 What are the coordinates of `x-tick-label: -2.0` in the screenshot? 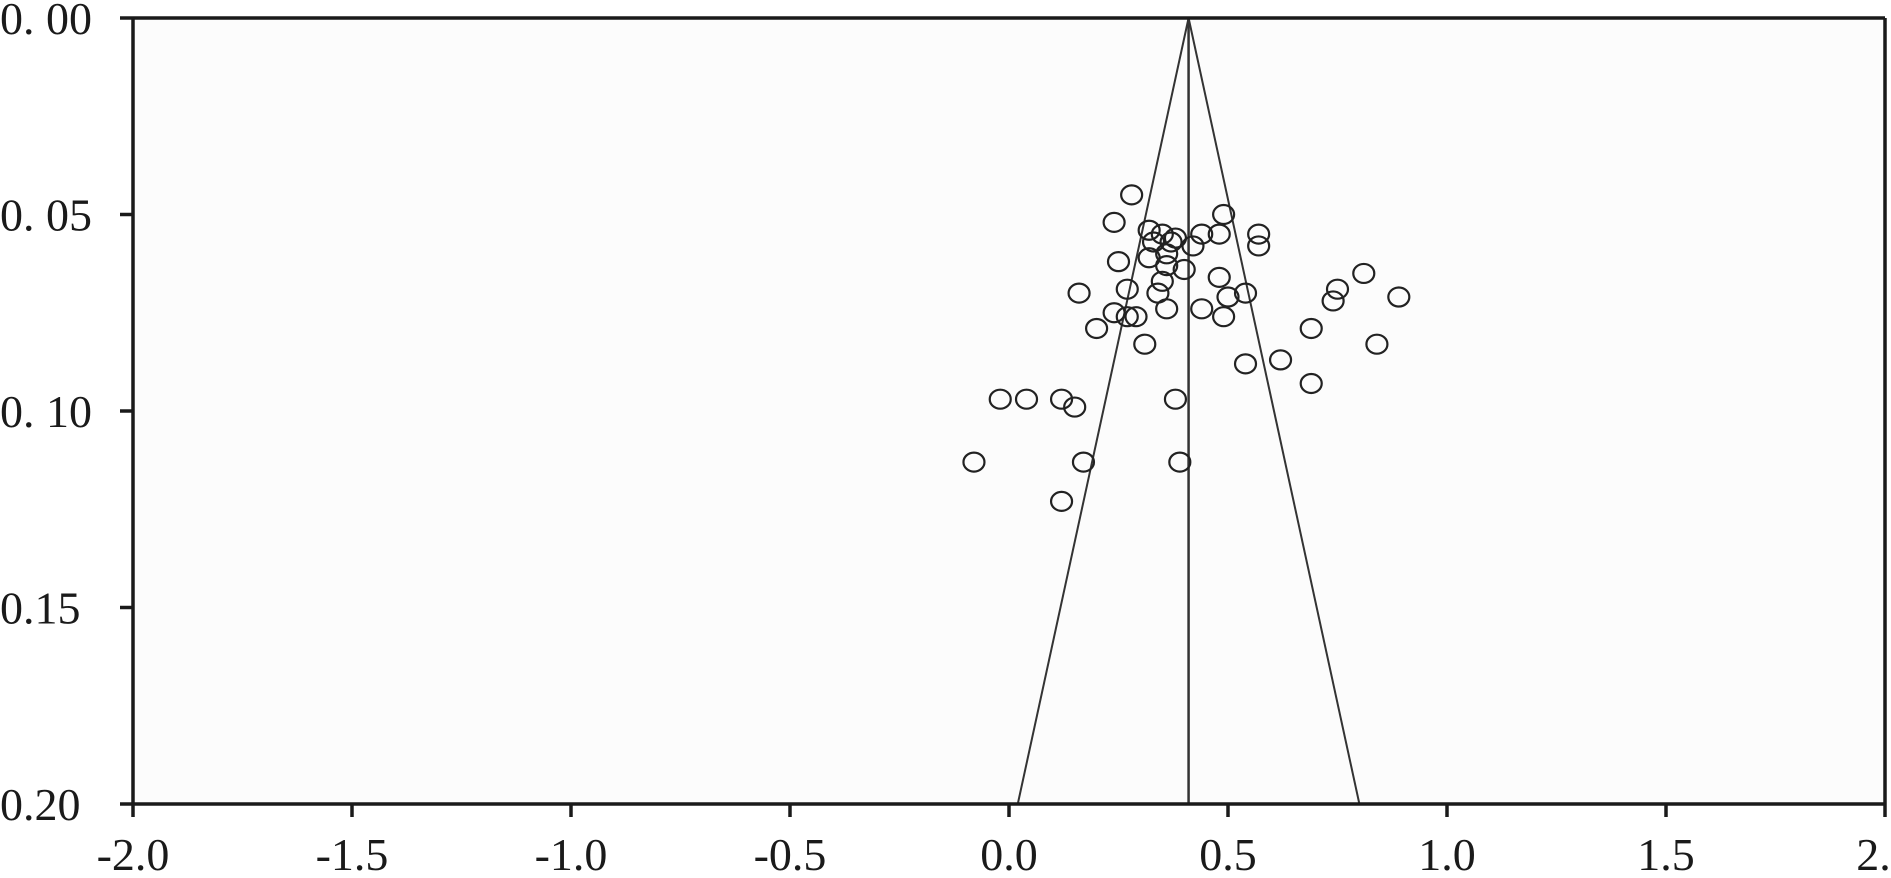 It's located at (133, 853).